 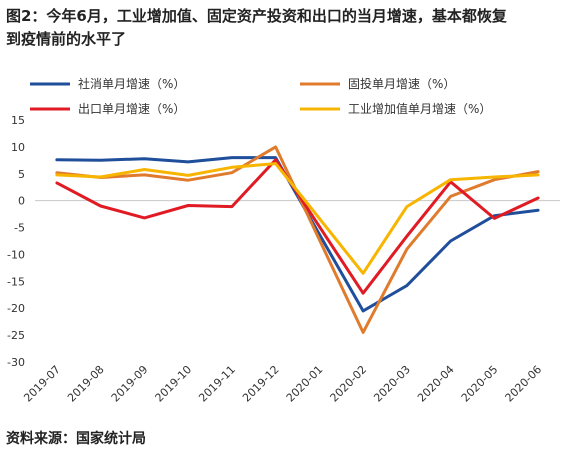 I want to click on x-tick-label: 2019-10, so click(x=174, y=384).